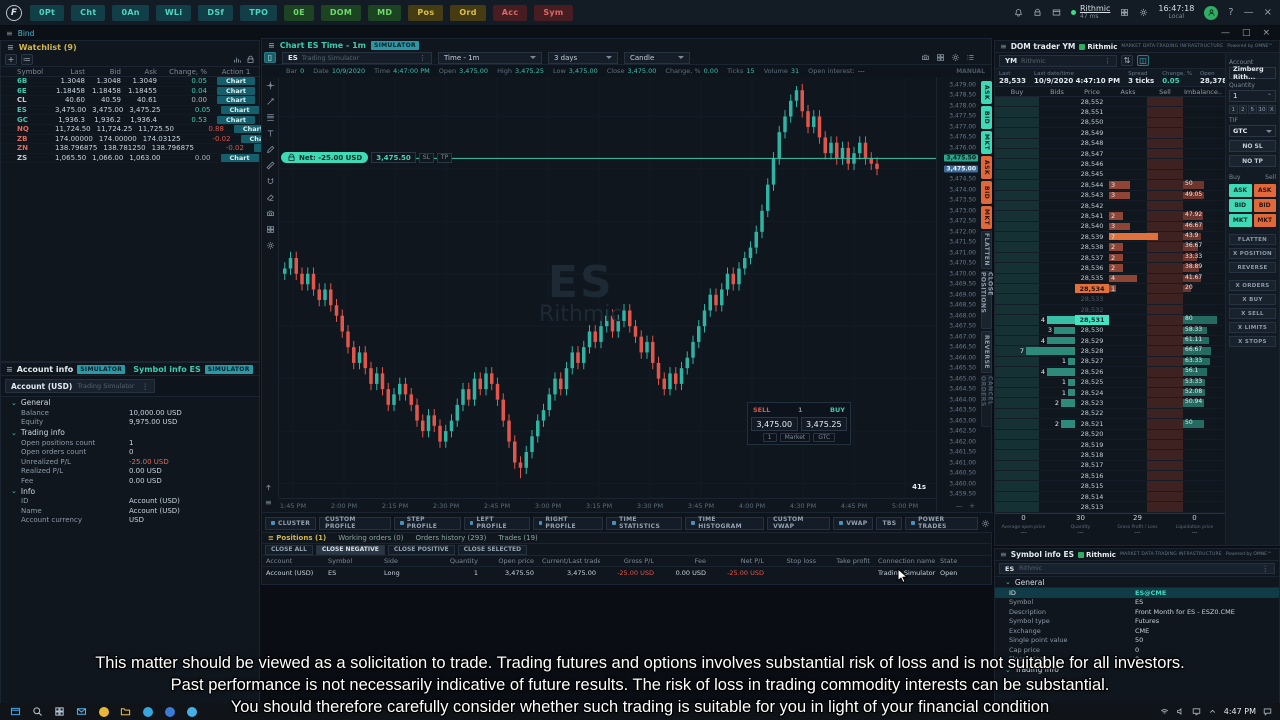 The height and width of the screenshot is (720, 1280). Describe the element at coordinates (1137, 582) in the screenshot. I see `section-general: ⌄ General` at that location.